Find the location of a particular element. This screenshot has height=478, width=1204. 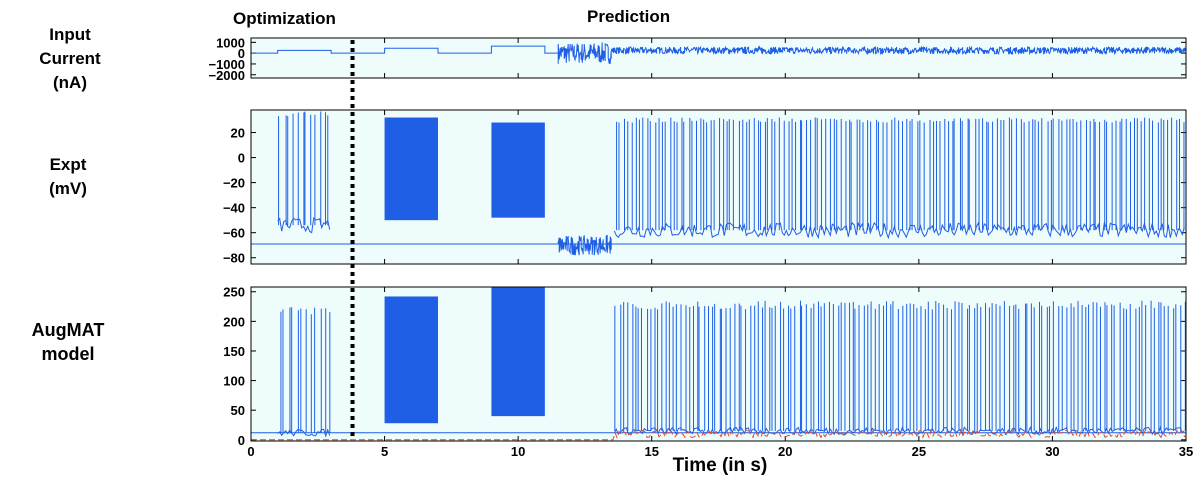

xtick-label: 30 is located at coordinates (1052, 451).